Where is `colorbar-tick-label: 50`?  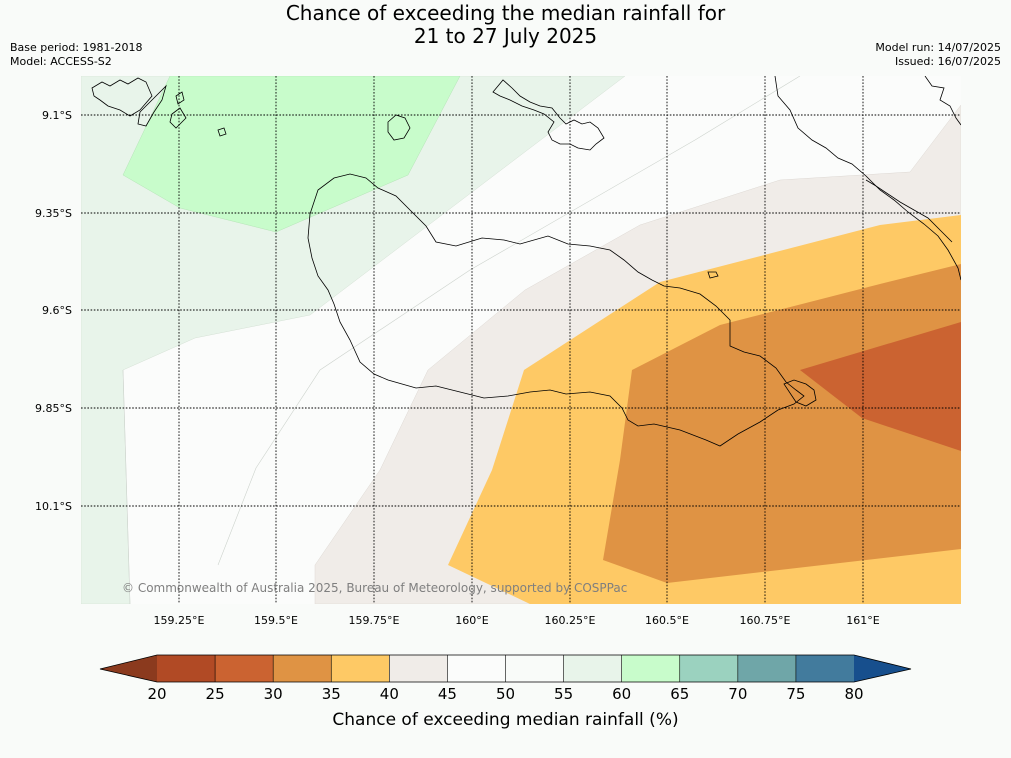 colorbar-tick-label: 50 is located at coordinates (505, 694).